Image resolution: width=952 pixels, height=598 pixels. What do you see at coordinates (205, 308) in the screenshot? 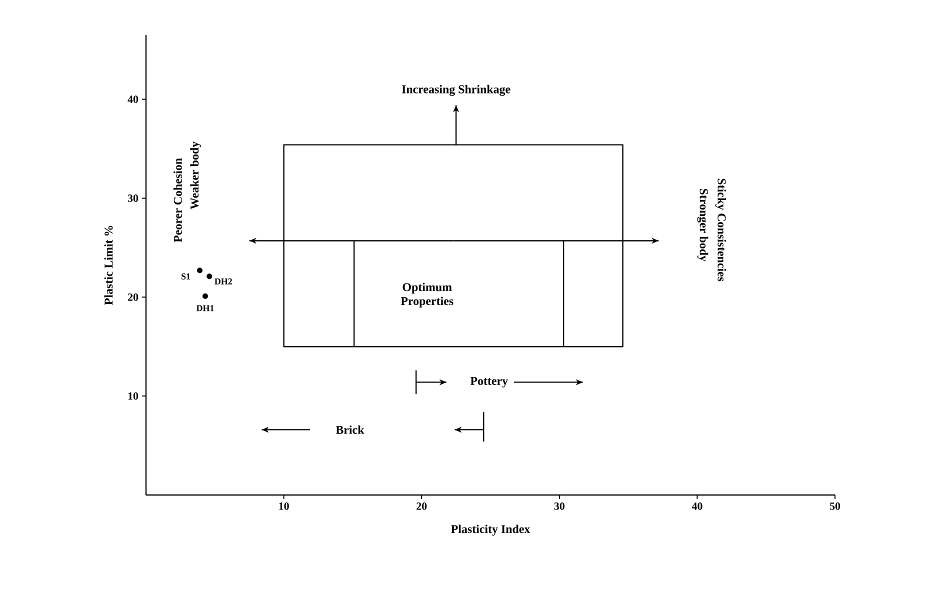
I see `series-label: DH1` at bounding box center [205, 308].